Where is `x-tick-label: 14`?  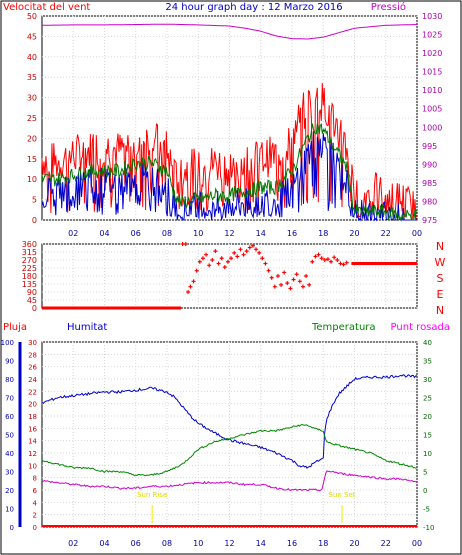
x-tick-label: 14 is located at coordinates (261, 543).